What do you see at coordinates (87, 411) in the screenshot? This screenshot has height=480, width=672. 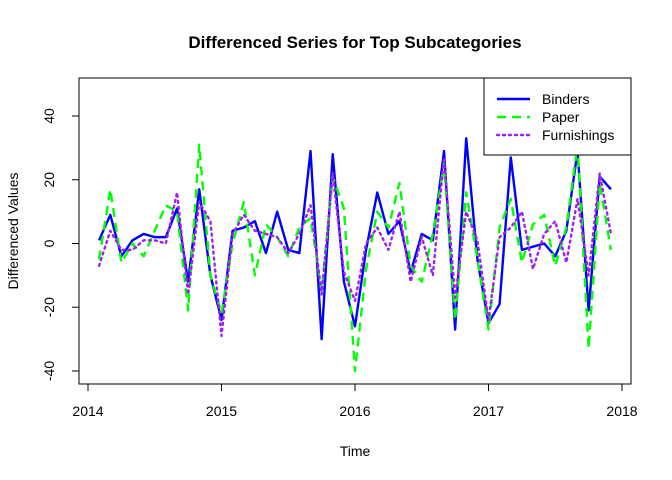 I see `x-tick-label: 2014` at bounding box center [87, 411].